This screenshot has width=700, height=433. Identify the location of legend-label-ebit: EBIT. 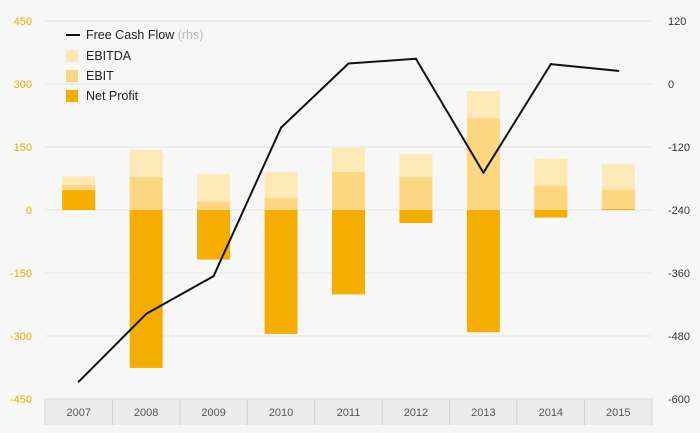
(100, 76).